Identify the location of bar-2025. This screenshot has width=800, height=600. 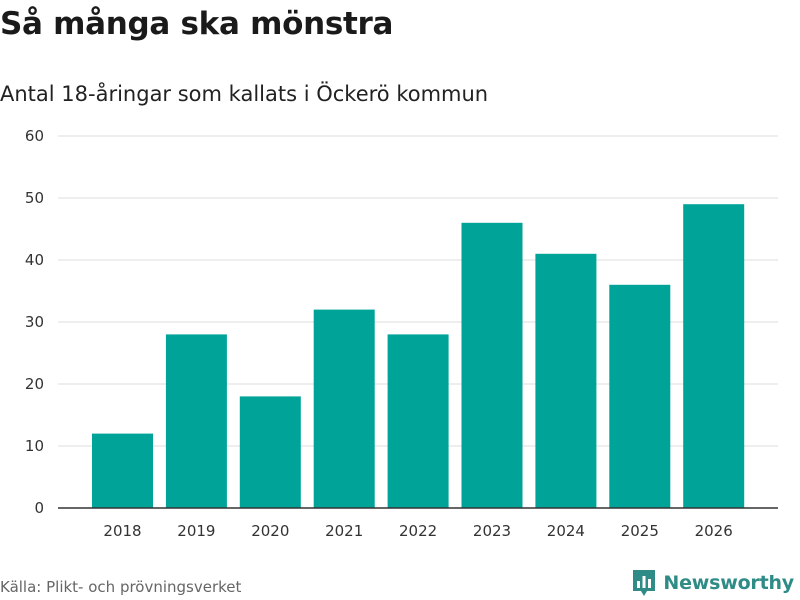
(640, 396).